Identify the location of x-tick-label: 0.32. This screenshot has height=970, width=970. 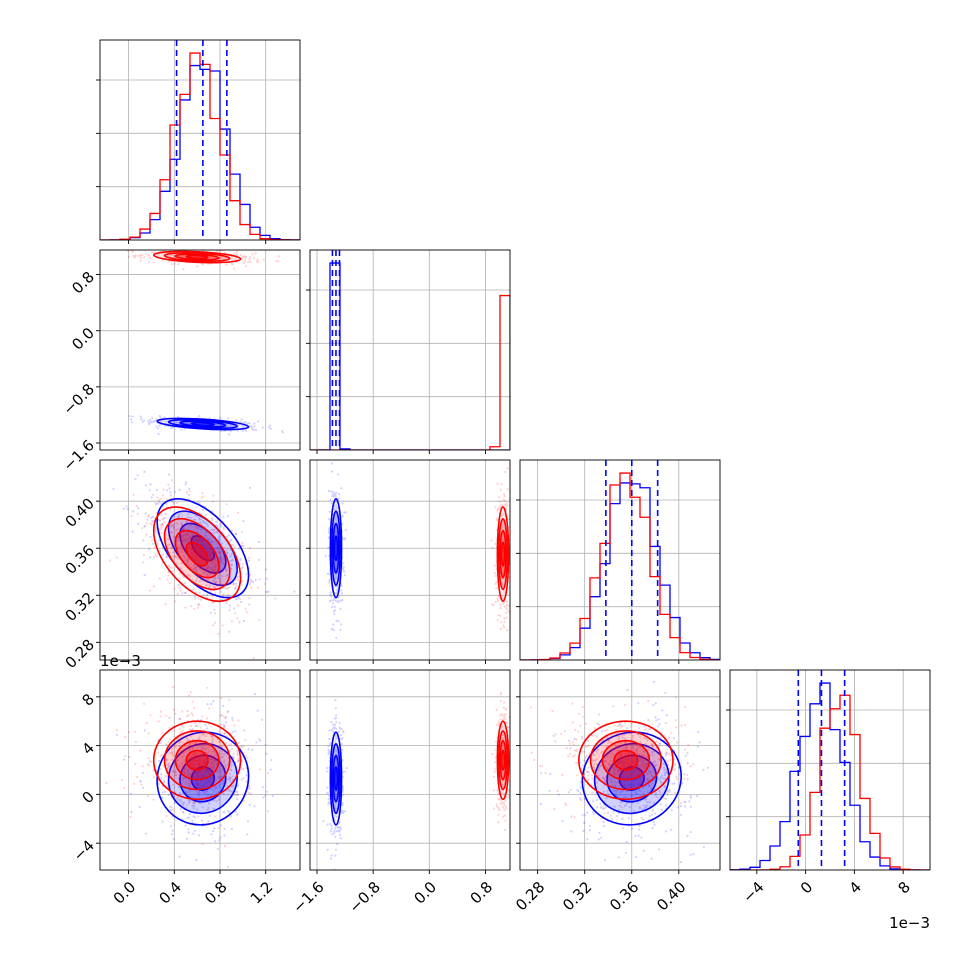
(577, 896).